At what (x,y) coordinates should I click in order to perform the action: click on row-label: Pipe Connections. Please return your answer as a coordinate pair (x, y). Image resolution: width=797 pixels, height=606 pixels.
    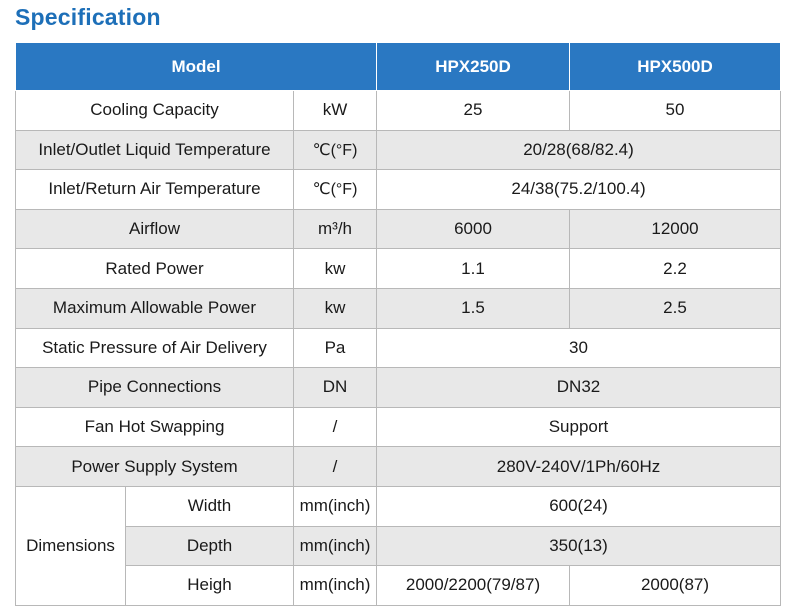
    Looking at the image, I should click on (154, 387).